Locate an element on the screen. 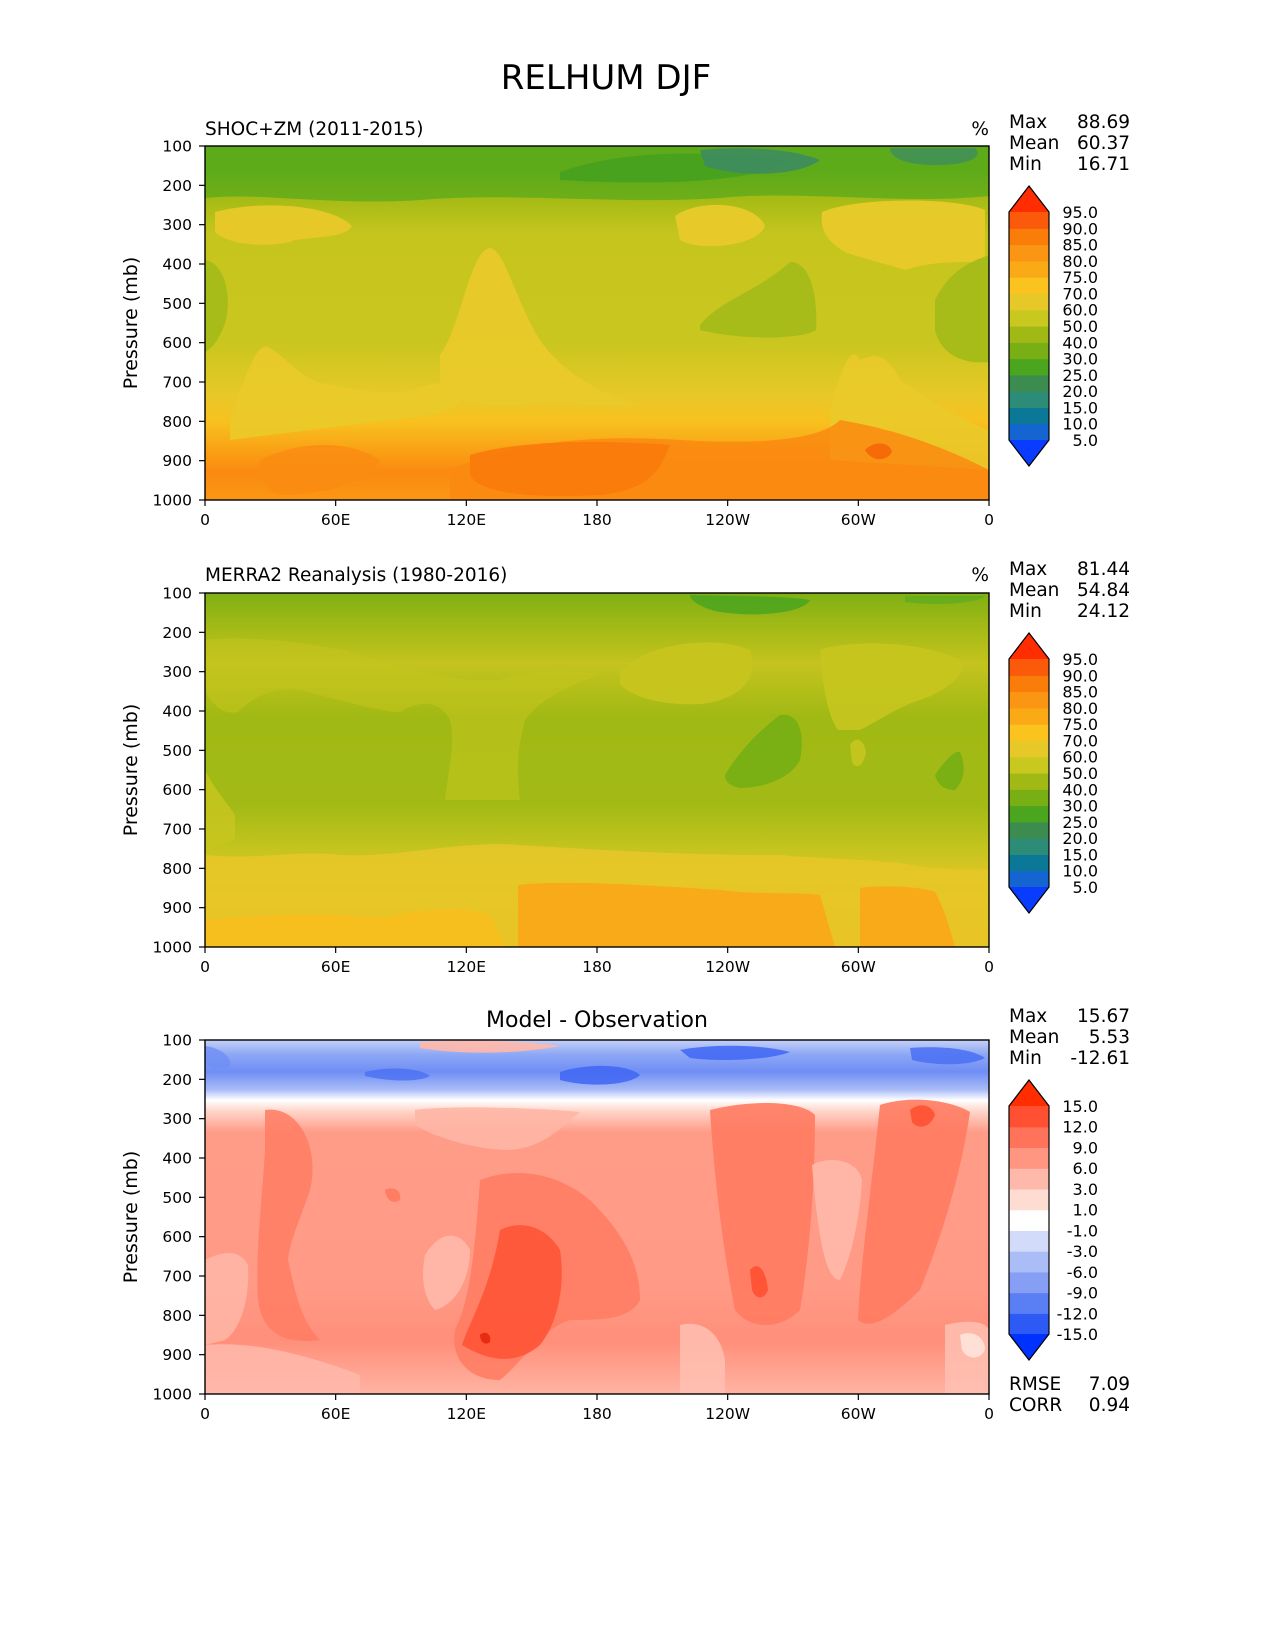  model-colorbar-label: 40.0 is located at coordinates (1080, 342).